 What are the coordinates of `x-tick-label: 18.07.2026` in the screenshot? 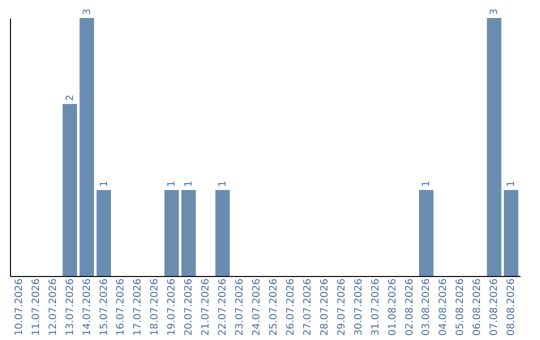 It's located at (155, 307).